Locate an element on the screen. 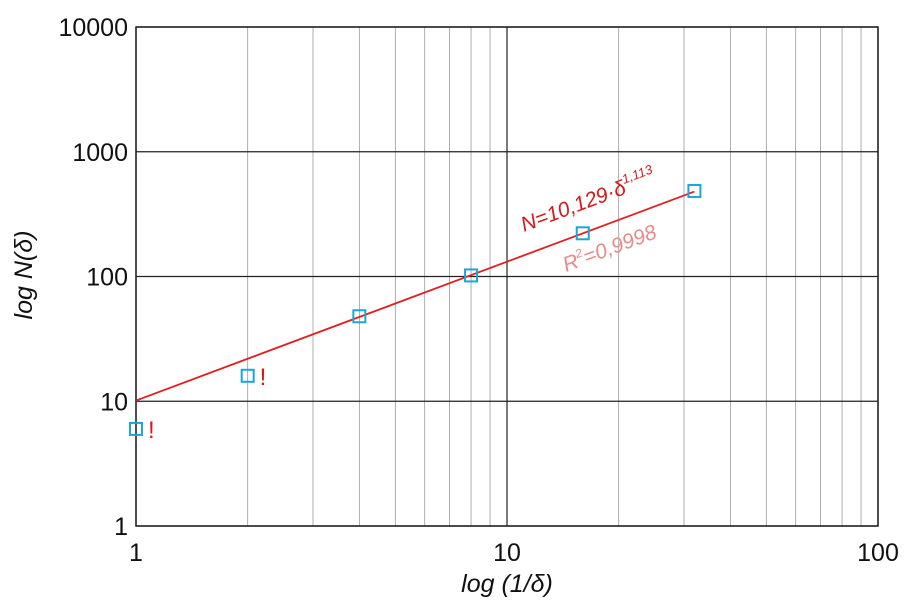  y-tick-labels: 1 10 100 1000 10000 is located at coordinates (93, 277).